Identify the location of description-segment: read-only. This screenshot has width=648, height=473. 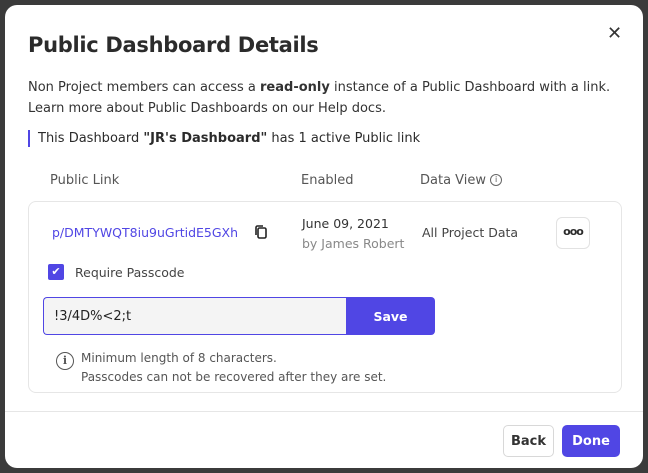
(295, 87).